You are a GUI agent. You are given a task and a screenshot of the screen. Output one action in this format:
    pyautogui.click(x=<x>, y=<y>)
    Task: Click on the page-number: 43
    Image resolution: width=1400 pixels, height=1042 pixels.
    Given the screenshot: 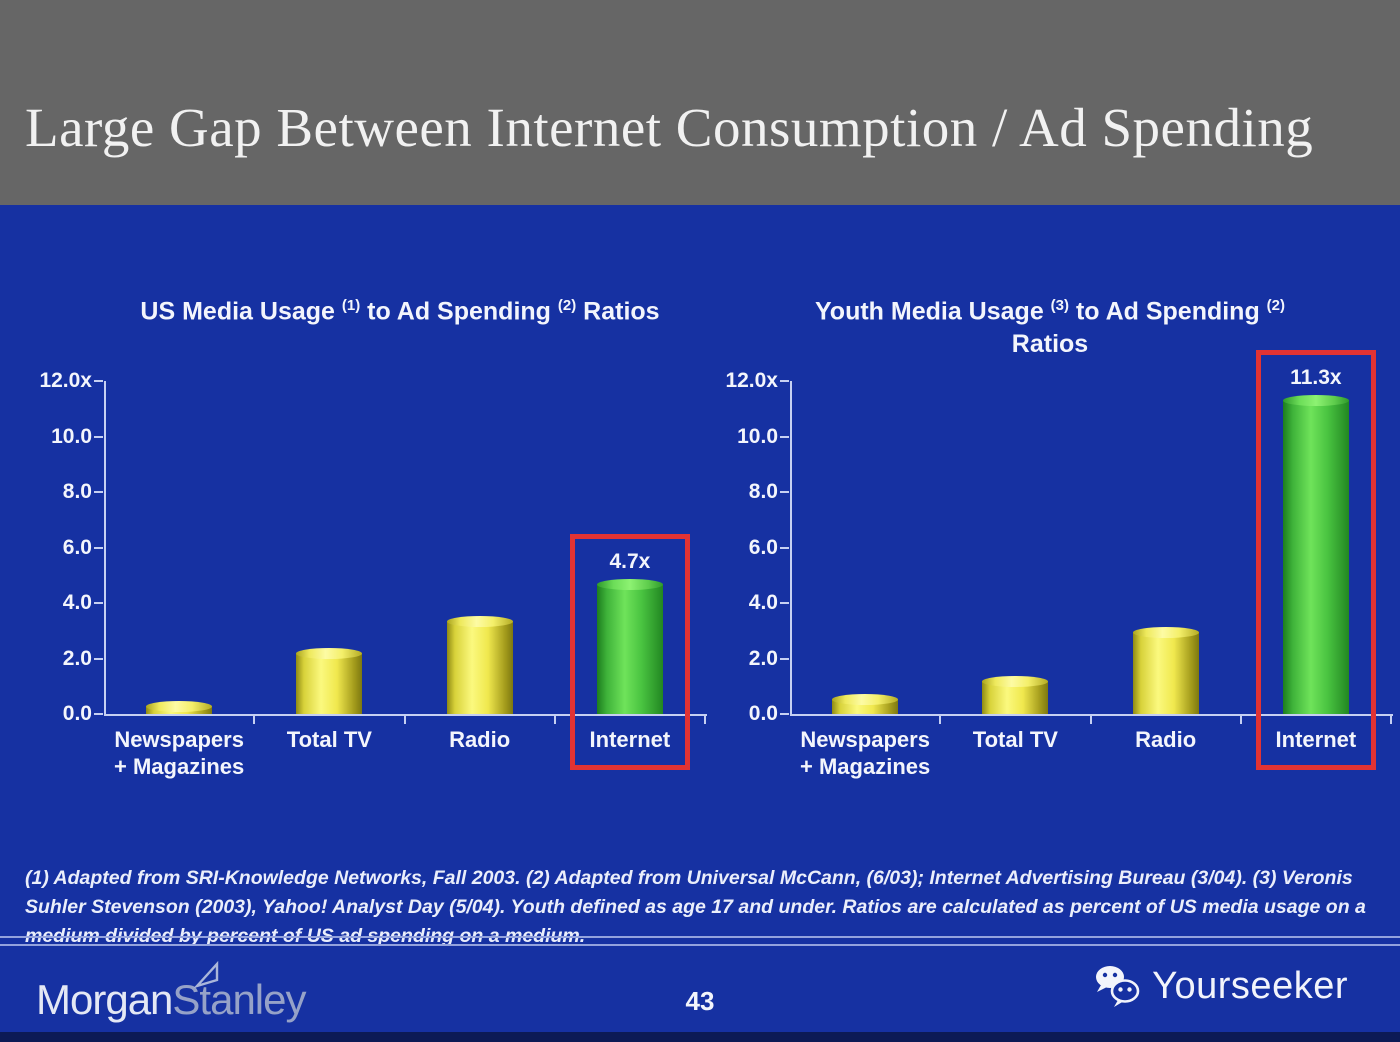 What is the action you would take?
    pyautogui.click(x=700, y=1001)
    